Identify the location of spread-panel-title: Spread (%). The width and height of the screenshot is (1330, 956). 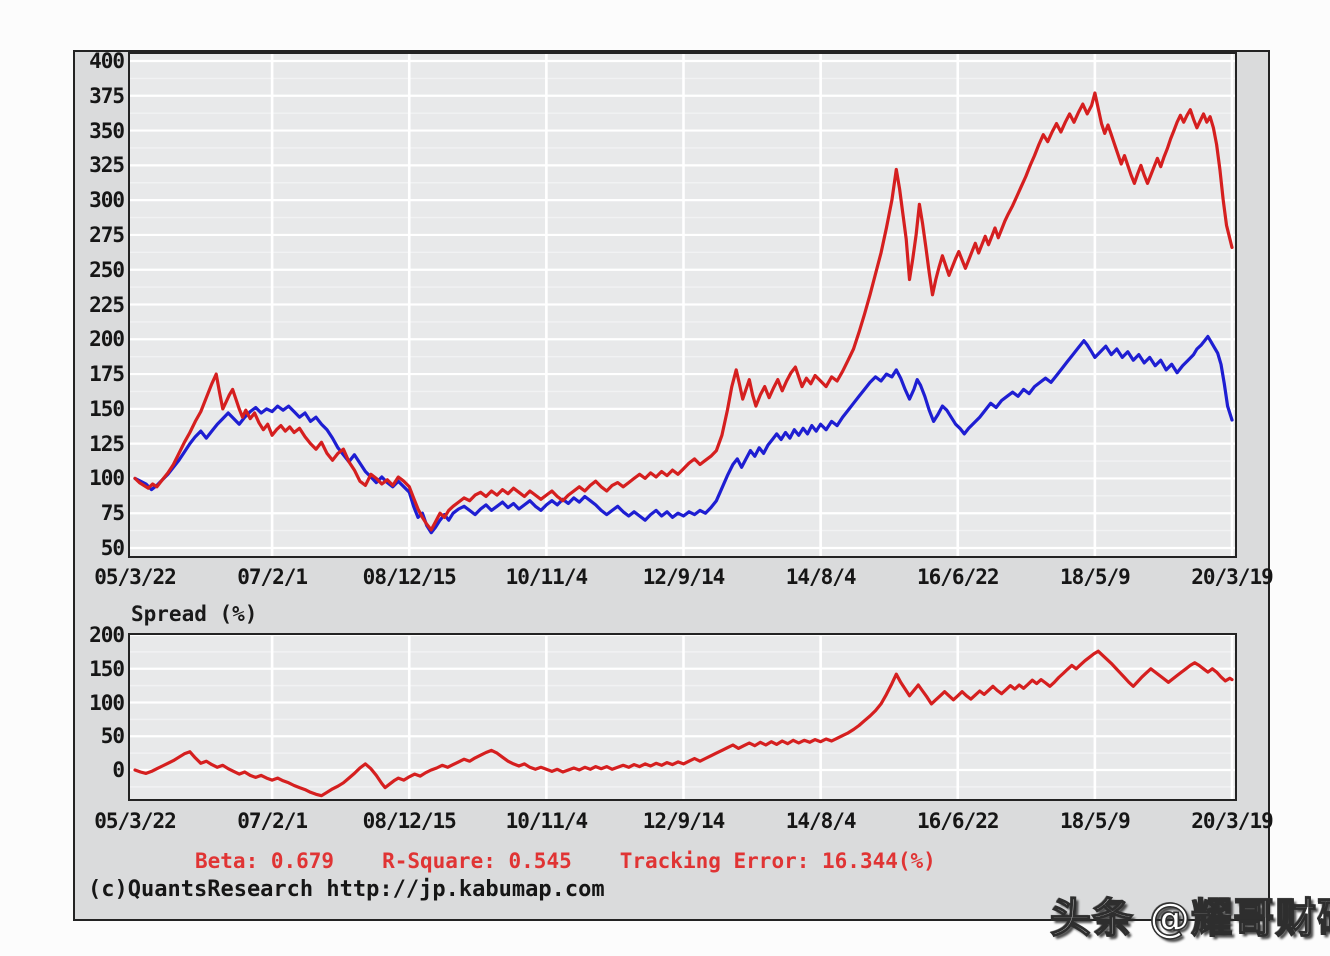
(194, 614).